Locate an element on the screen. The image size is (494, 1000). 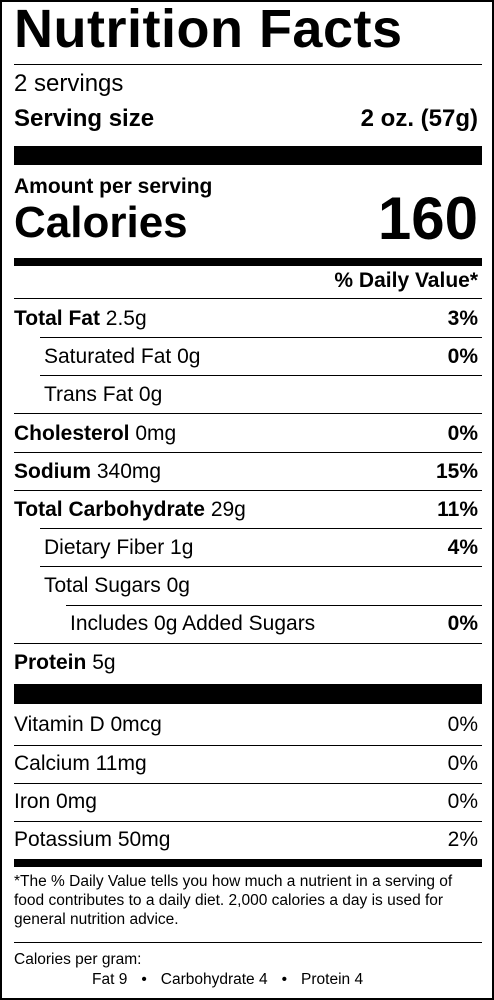
thick-divider-middle is located at coordinates (248, 694).